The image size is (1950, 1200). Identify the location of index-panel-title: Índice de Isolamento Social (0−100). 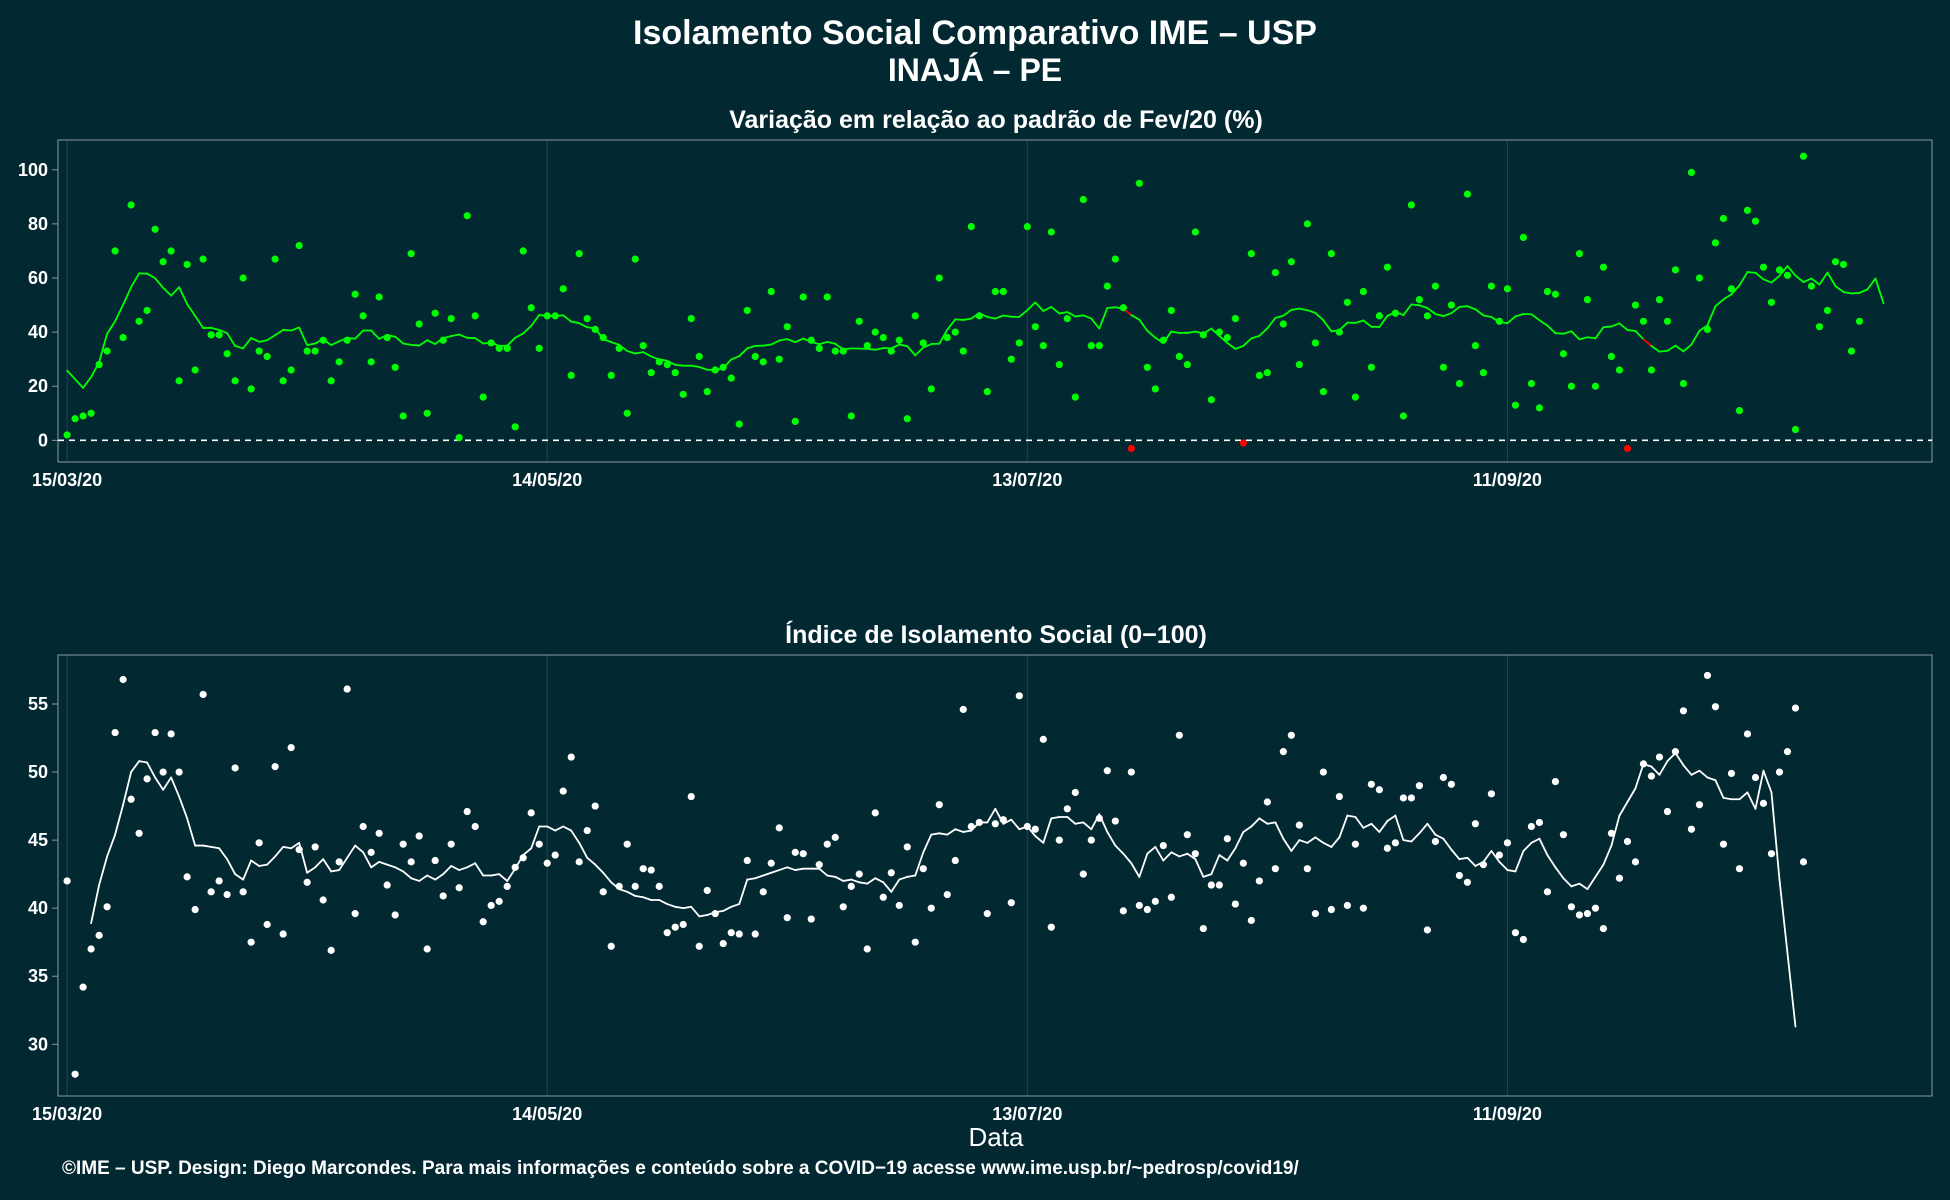
(996, 634).